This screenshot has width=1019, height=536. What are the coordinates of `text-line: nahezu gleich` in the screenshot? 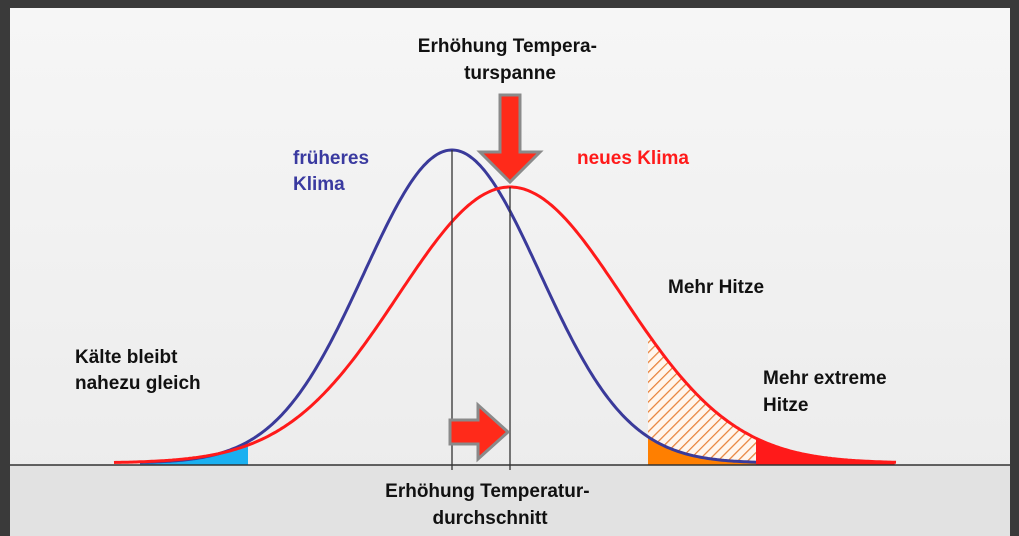 It's located at (138, 383).